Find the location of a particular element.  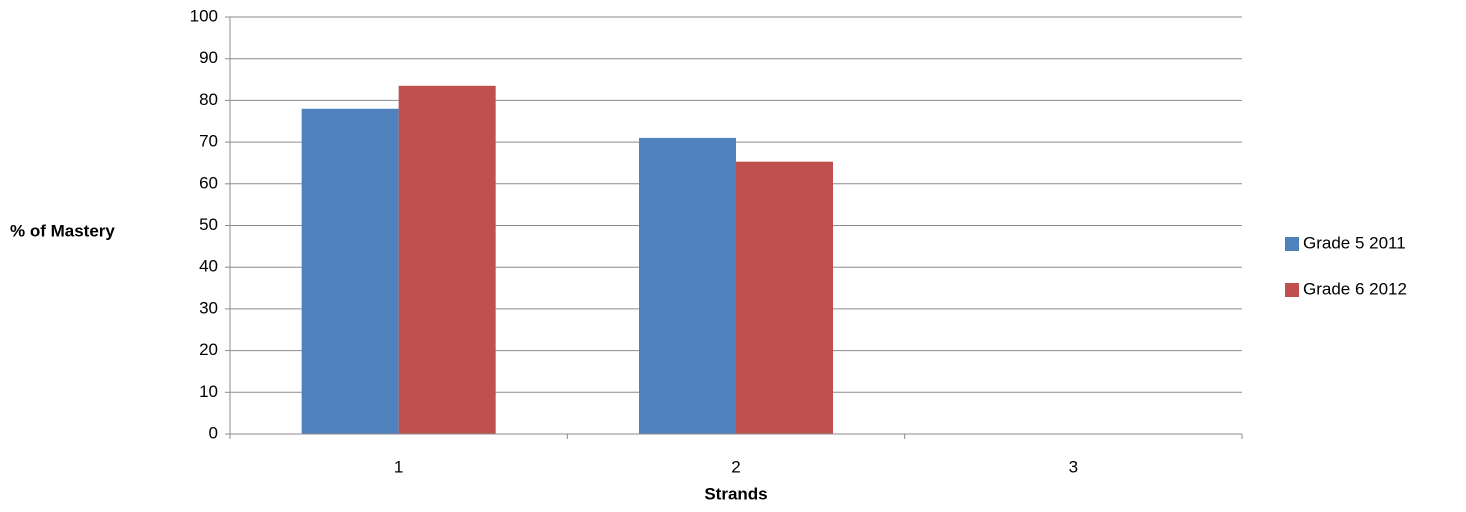

x-tick-label: 3 is located at coordinates (1073, 466).